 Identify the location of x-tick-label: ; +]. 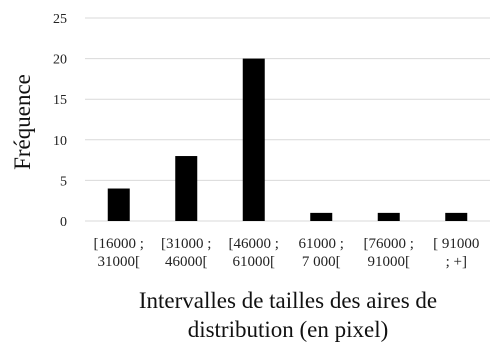
(456, 262).